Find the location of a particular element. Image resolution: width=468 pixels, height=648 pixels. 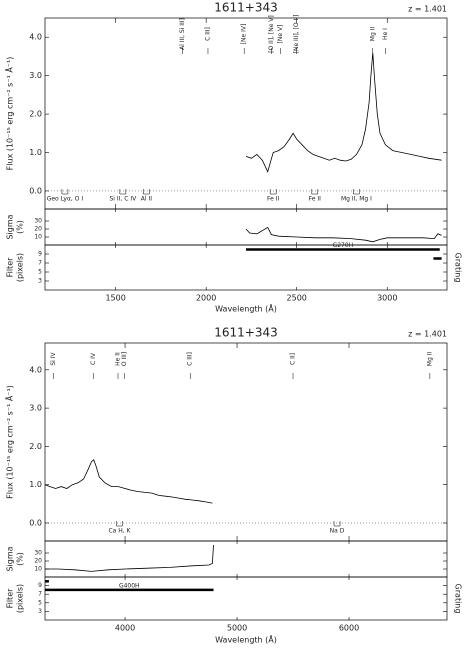

absorption-label: Mg II, Mg I is located at coordinates (356, 199).